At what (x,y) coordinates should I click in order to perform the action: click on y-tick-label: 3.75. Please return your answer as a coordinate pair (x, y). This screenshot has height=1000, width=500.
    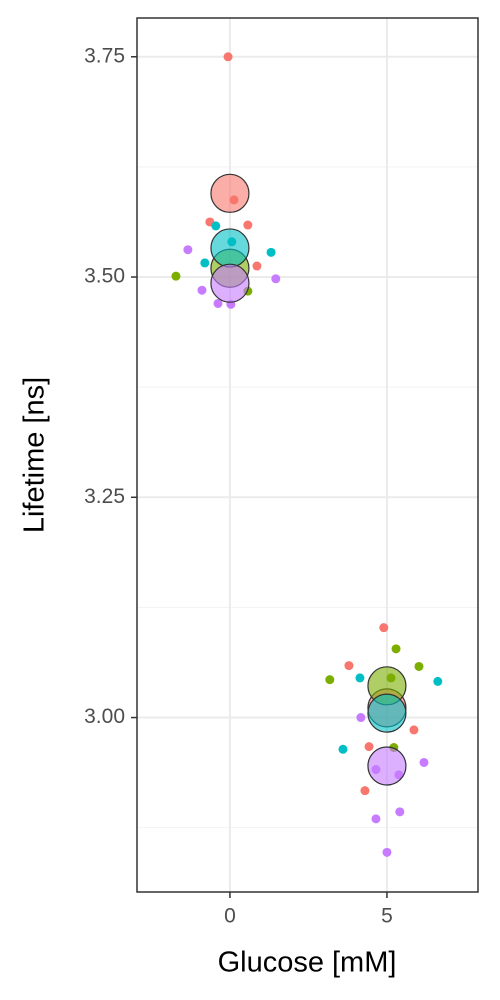
    Looking at the image, I should click on (104, 55).